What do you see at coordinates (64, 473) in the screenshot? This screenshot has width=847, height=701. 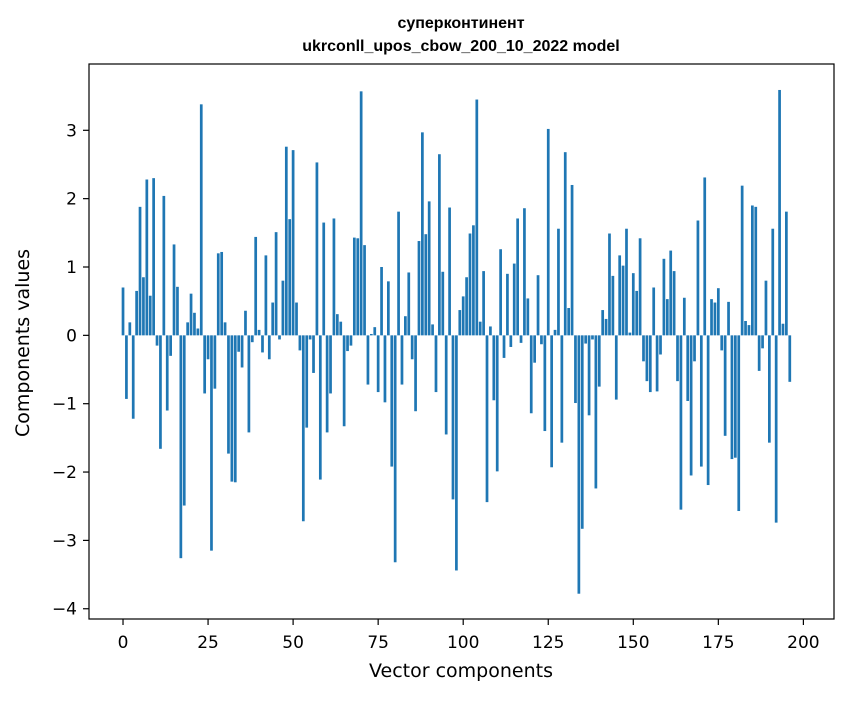 I see `y-tick-label: −2` at bounding box center [64, 473].